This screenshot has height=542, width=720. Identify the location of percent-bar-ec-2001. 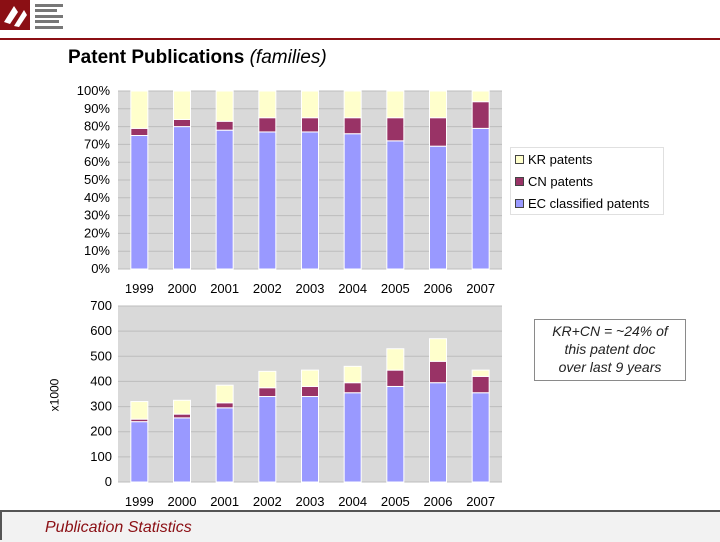
(224, 199).